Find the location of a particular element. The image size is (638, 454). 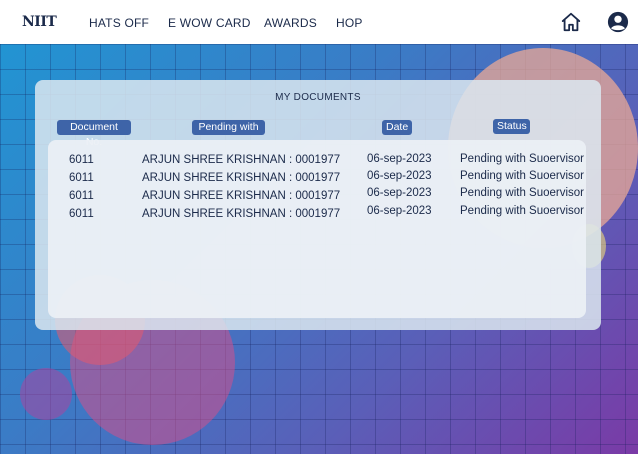

column-header-date: Date is located at coordinates (397, 127).